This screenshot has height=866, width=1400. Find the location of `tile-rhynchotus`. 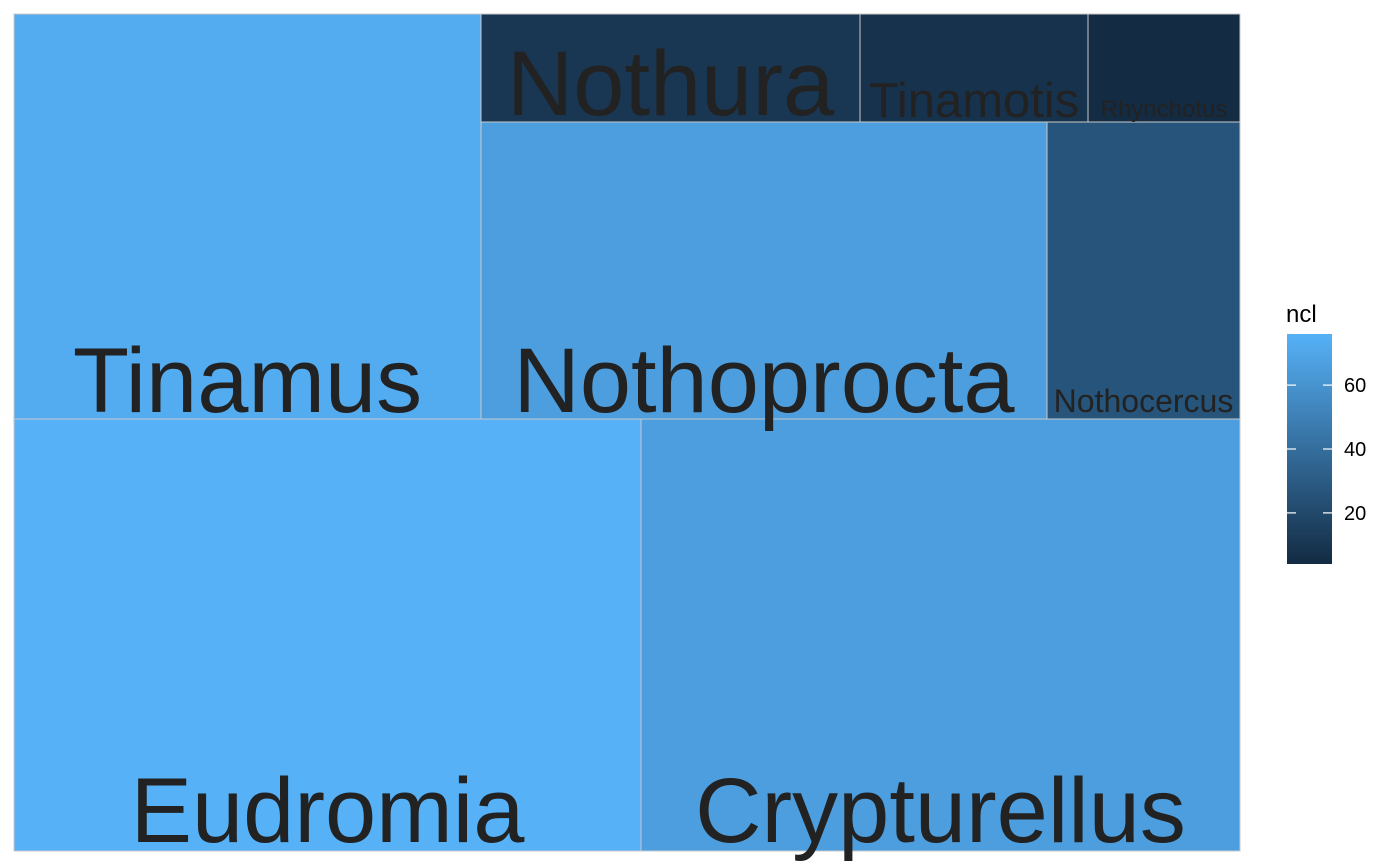

tile-rhynchotus is located at coordinates (1164, 68).